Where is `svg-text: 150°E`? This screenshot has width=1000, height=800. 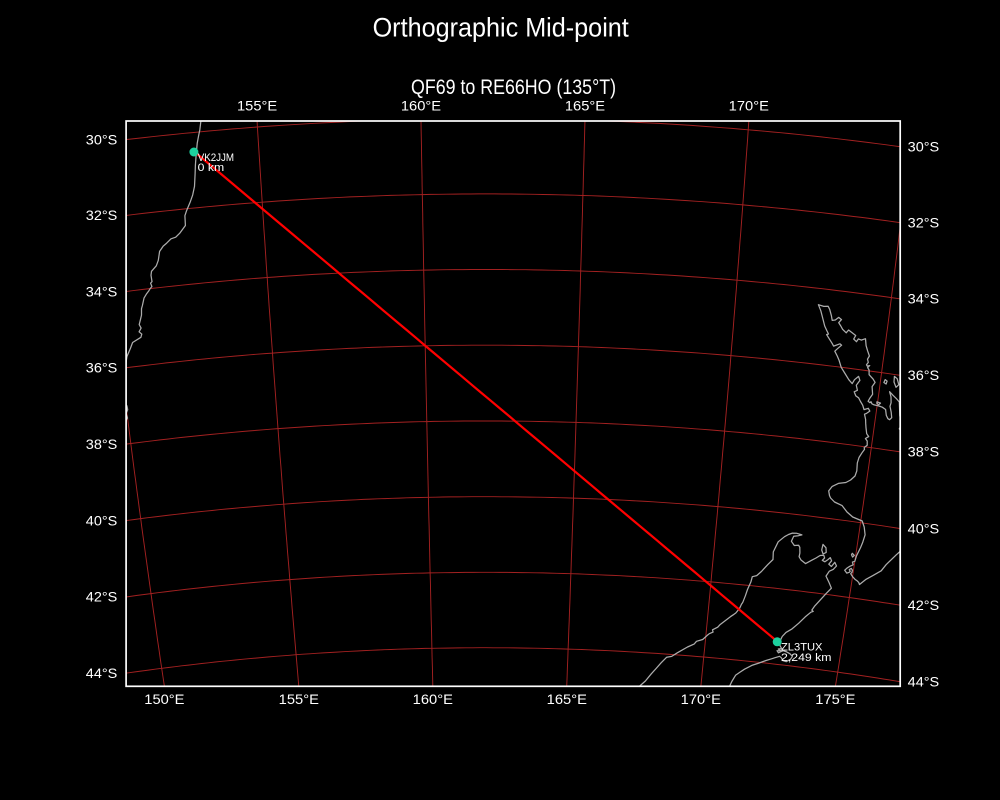
svg-text: 150°E is located at coordinates (164, 699).